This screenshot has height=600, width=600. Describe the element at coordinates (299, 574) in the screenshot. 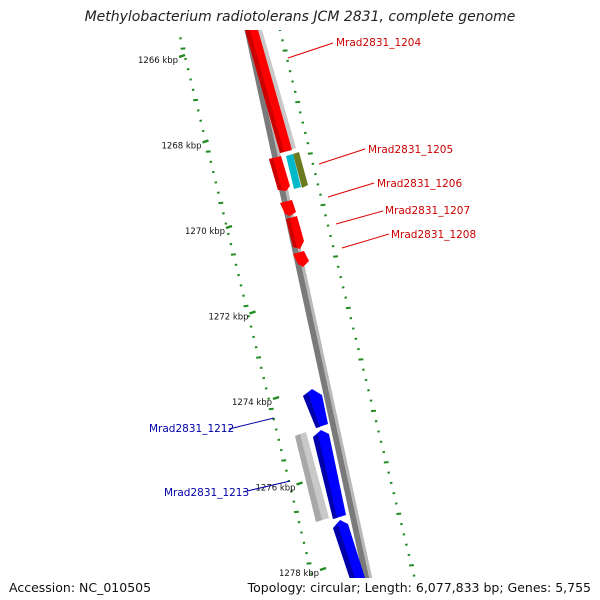

I see `tick-label: 1278 kbp` at that location.